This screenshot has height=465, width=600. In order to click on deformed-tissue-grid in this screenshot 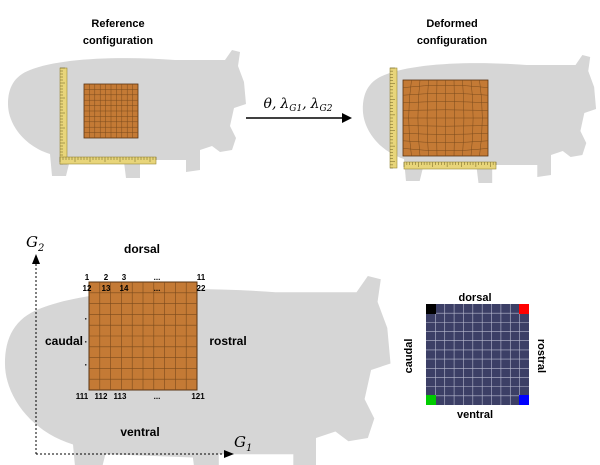, I will do `click(445, 118)`.